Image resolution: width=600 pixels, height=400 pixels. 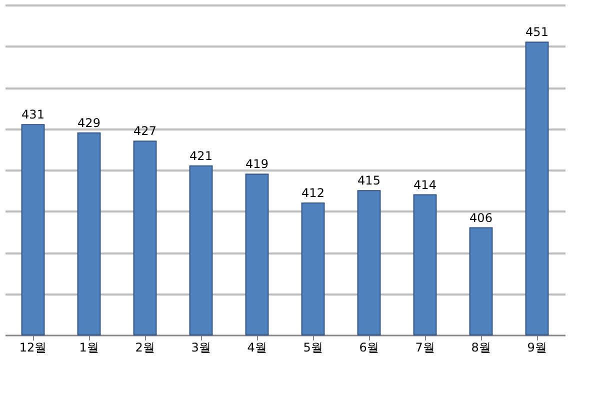 I want to click on x-tick-label: 7월, so click(x=425, y=347).